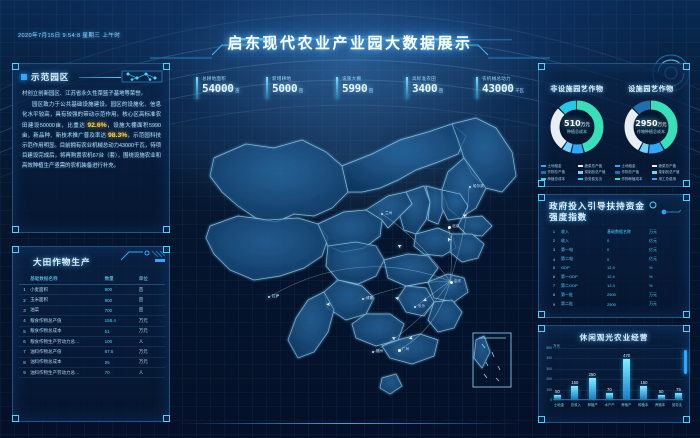 The width and height of the screenshot is (700, 438). I want to click on donut-center: 2950万元 作物种植总成本, so click(651, 127).